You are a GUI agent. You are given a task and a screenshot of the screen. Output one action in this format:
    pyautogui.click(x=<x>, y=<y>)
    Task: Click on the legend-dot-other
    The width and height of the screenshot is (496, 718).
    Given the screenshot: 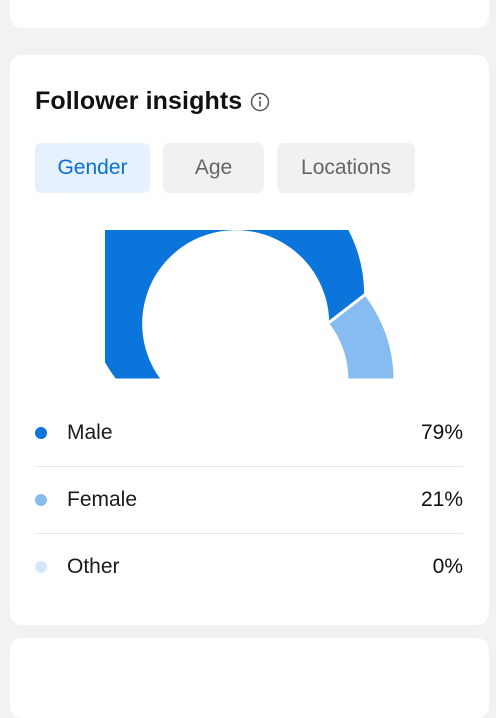 What is the action you would take?
    pyautogui.click(x=41, y=567)
    